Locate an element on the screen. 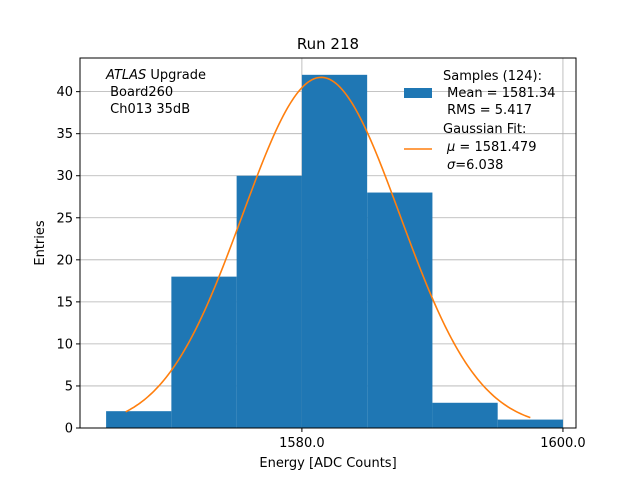  y-tick-label: 20 is located at coordinates (64, 260).